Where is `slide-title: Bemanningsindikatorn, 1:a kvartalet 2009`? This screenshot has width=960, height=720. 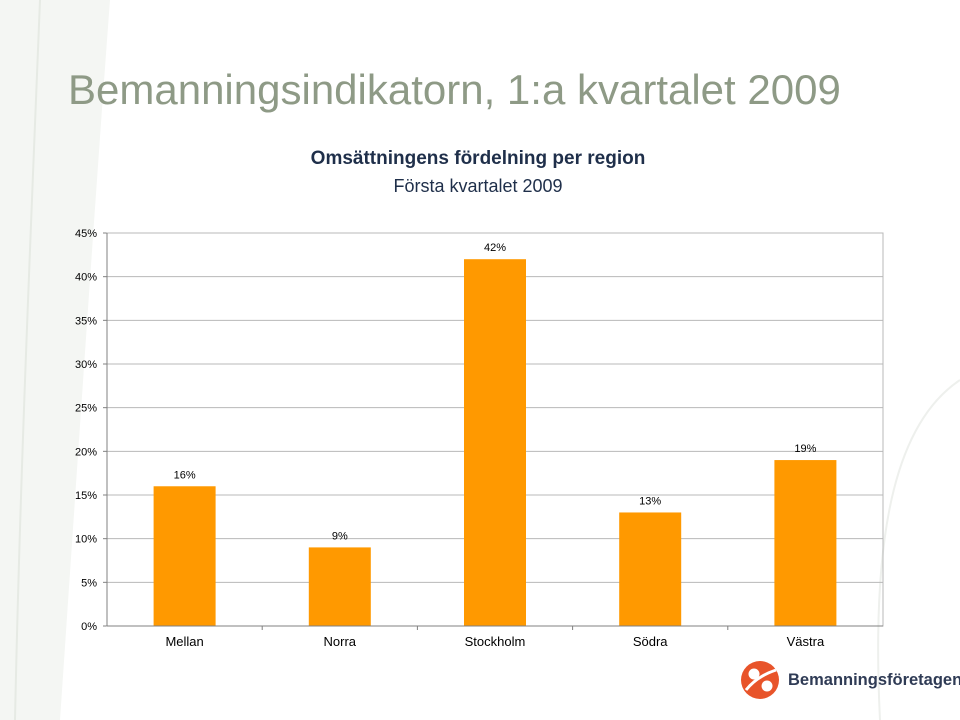 slide-title: Bemanningsindikatorn, 1:a kvartalet 2009 is located at coordinates (454, 89).